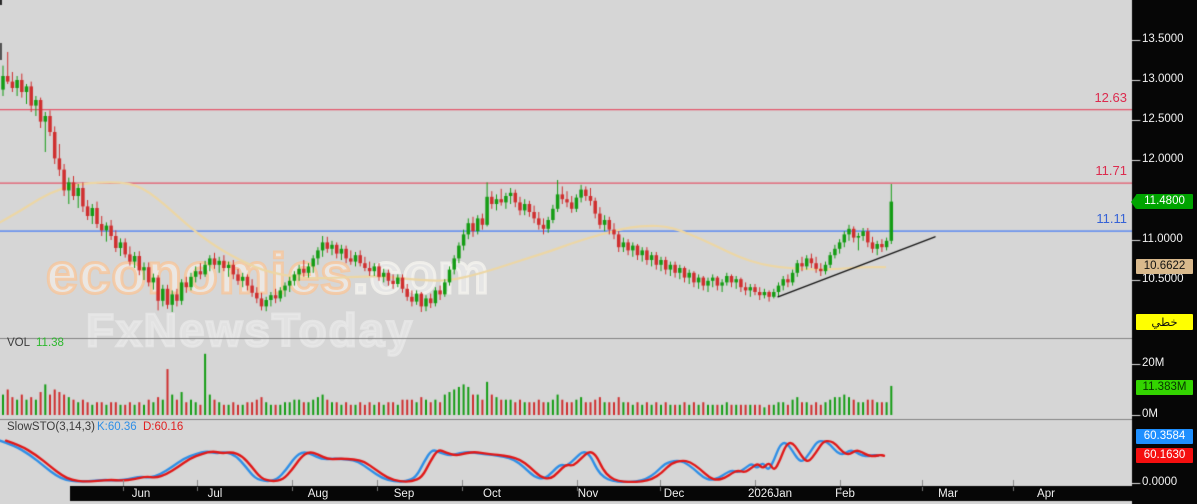  Describe the element at coordinates (1150, 414) in the screenshot. I see `volume-tick-0m: 0M` at that location.